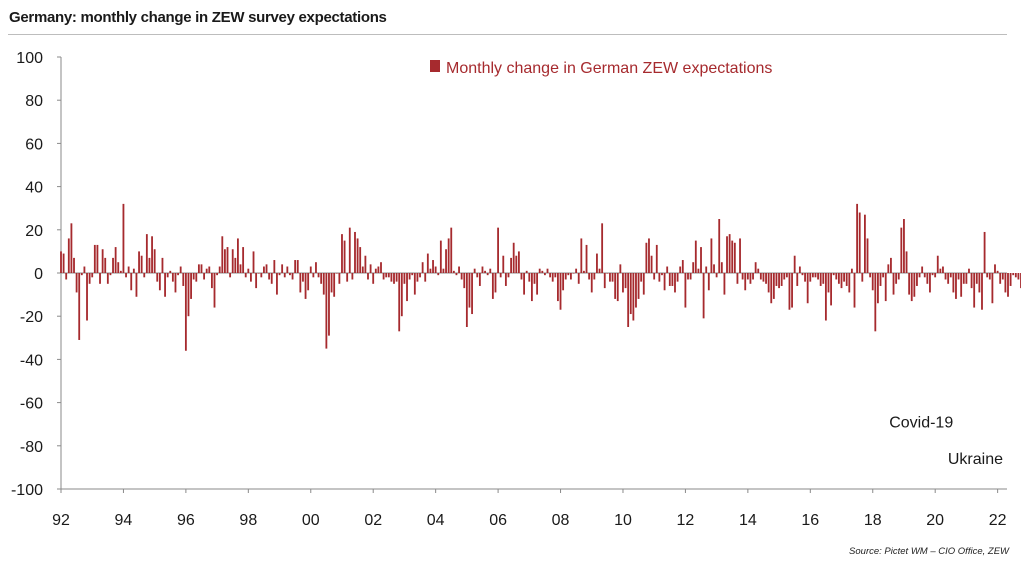 Image resolution: width=1021 pixels, height=571 pixels. Describe the element at coordinates (435, 66) in the screenshot. I see `legend-swatch` at that location.